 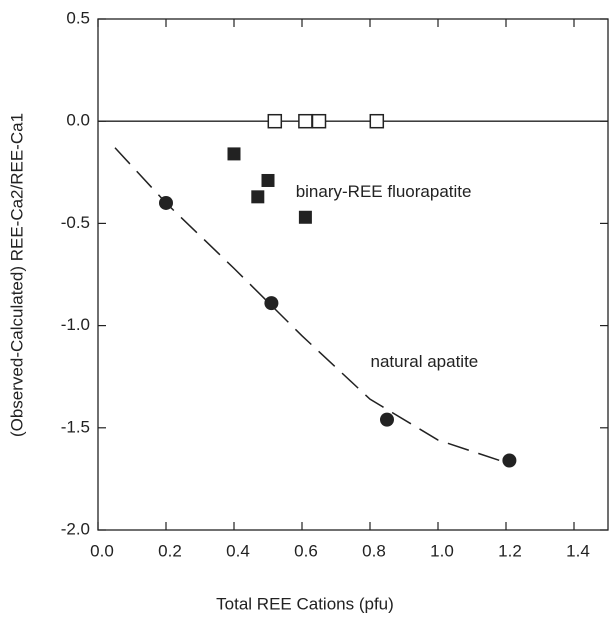 What do you see at coordinates (75, 324) in the screenshot?
I see `y-tick-label: -1.0` at bounding box center [75, 324].